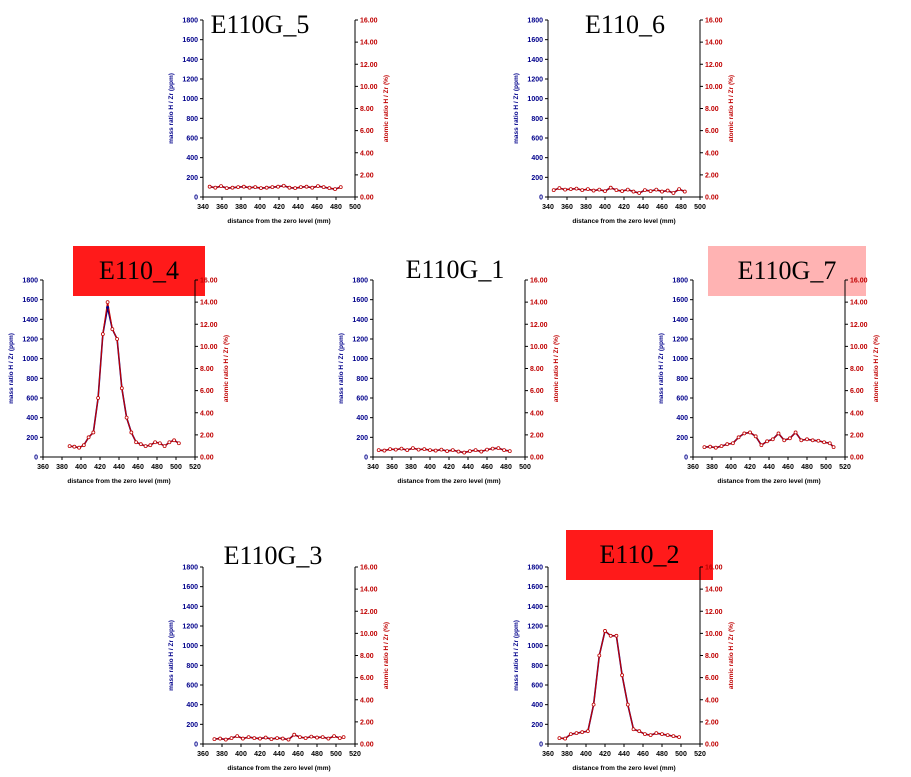  Describe the element at coordinates (455, 269) in the screenshot. I see `chart-title: E110G_1` at that location.